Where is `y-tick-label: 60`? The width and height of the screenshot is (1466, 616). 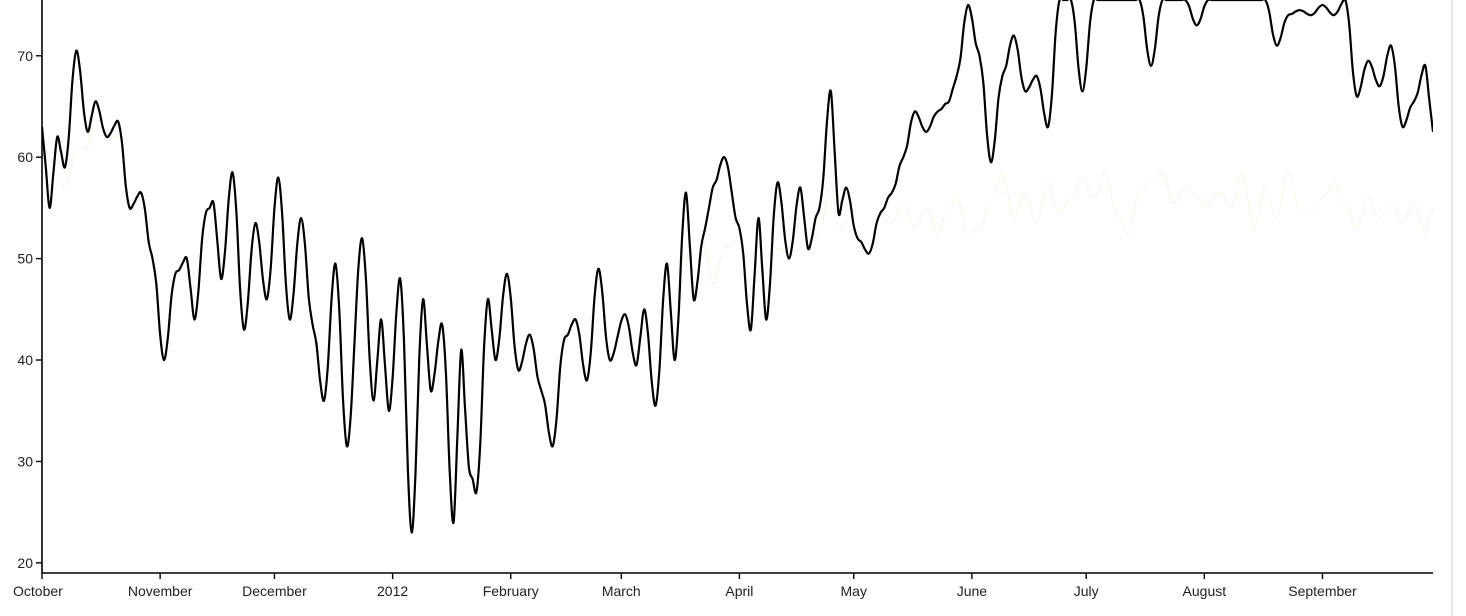
y-tick-label: 60 is located at coordinates (25, 157).